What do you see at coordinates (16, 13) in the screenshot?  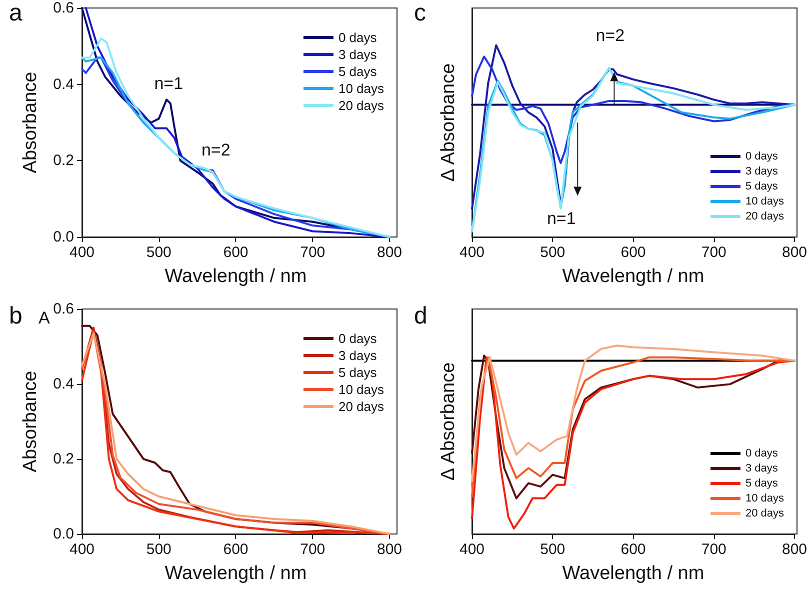 I see `chart-title: a` at bounding box center [16, 13].